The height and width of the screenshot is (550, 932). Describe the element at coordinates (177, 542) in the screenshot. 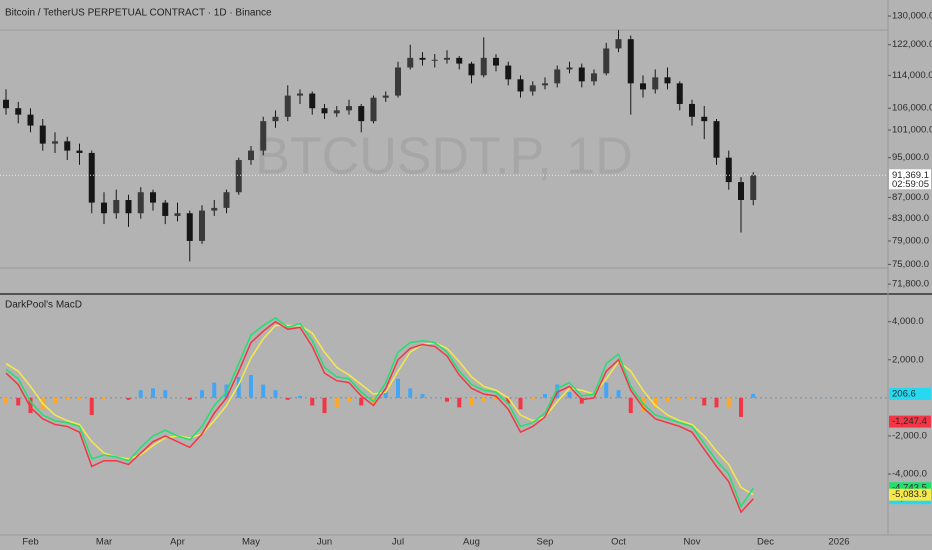

I see `x-tick-label: Apr` at that location.